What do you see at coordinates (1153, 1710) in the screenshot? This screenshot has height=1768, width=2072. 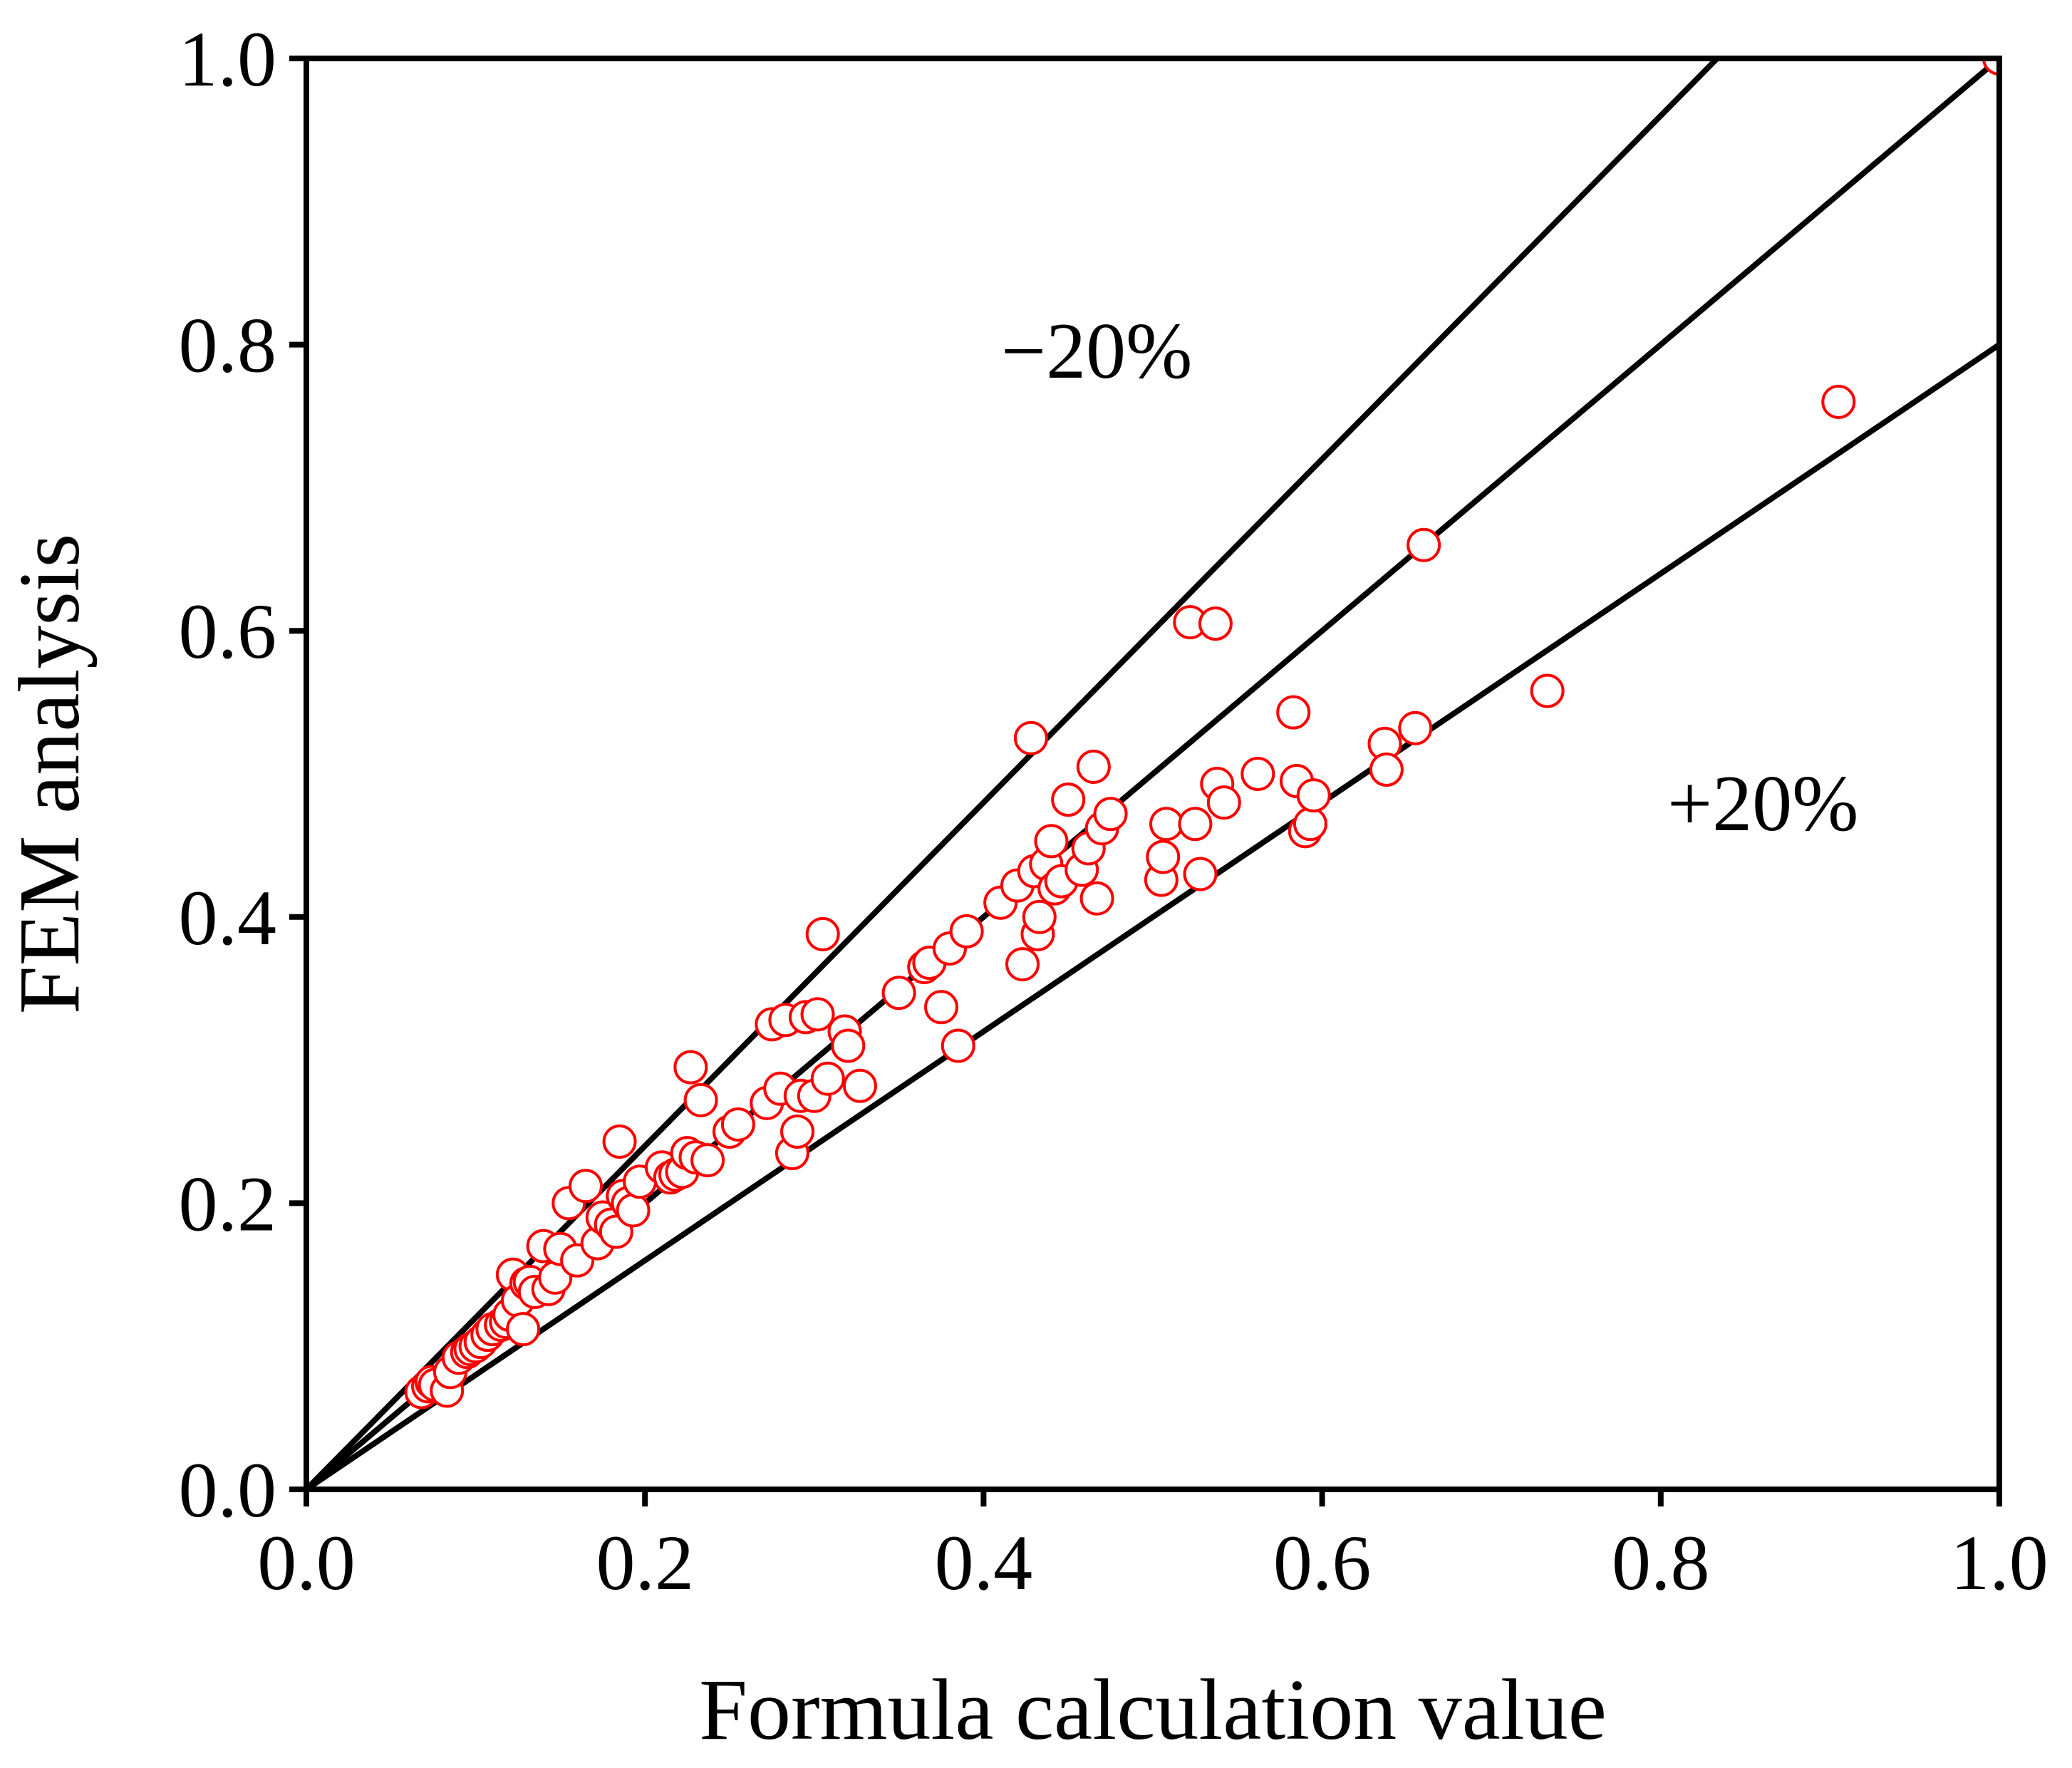 I see `x-axis-title: Formula calculation value` at bounding box center [1153, 1710].